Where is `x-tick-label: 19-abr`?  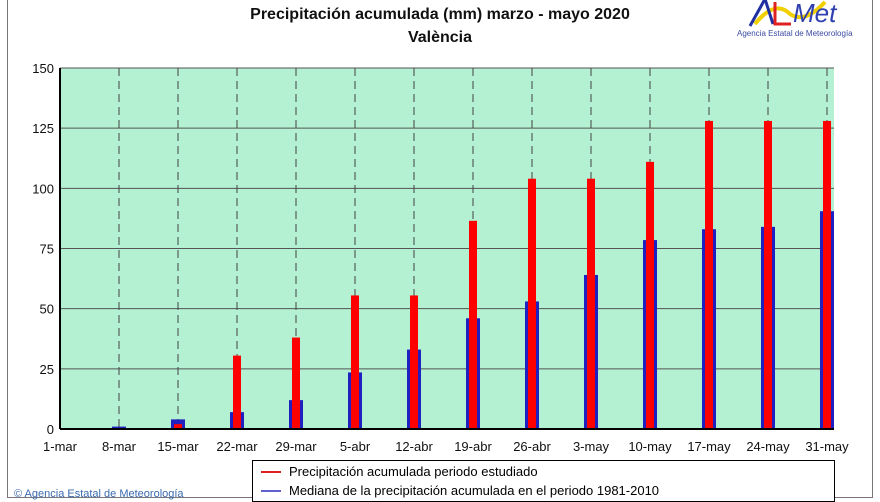
x-tick-label: 19-abr is located at coordinates (473, 446).